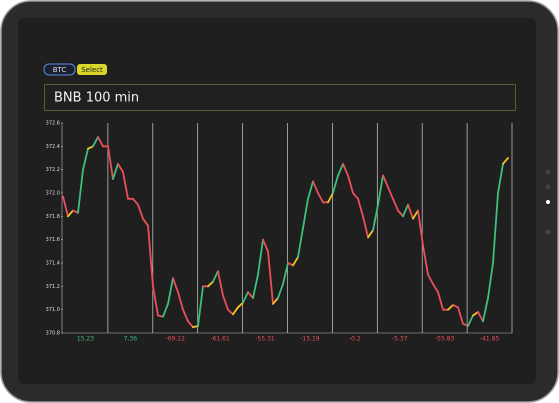  What do you see at coordinates (53, 170) in the screenshot?
I see `y-tick-label: 372.2` at bounding box center [53, 170].